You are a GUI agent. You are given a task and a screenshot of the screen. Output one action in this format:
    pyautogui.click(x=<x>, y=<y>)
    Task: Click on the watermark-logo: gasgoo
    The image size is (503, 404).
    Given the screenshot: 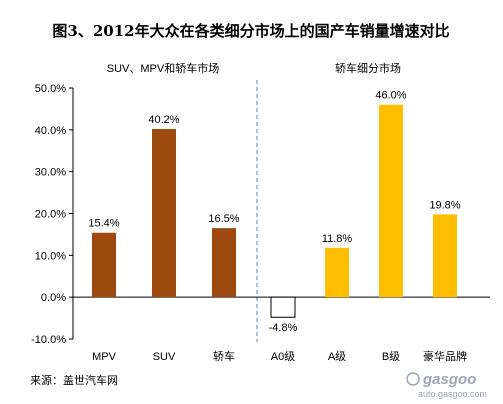 What is the action you would take?
    pyautogui.click(x=449, y=379)
    